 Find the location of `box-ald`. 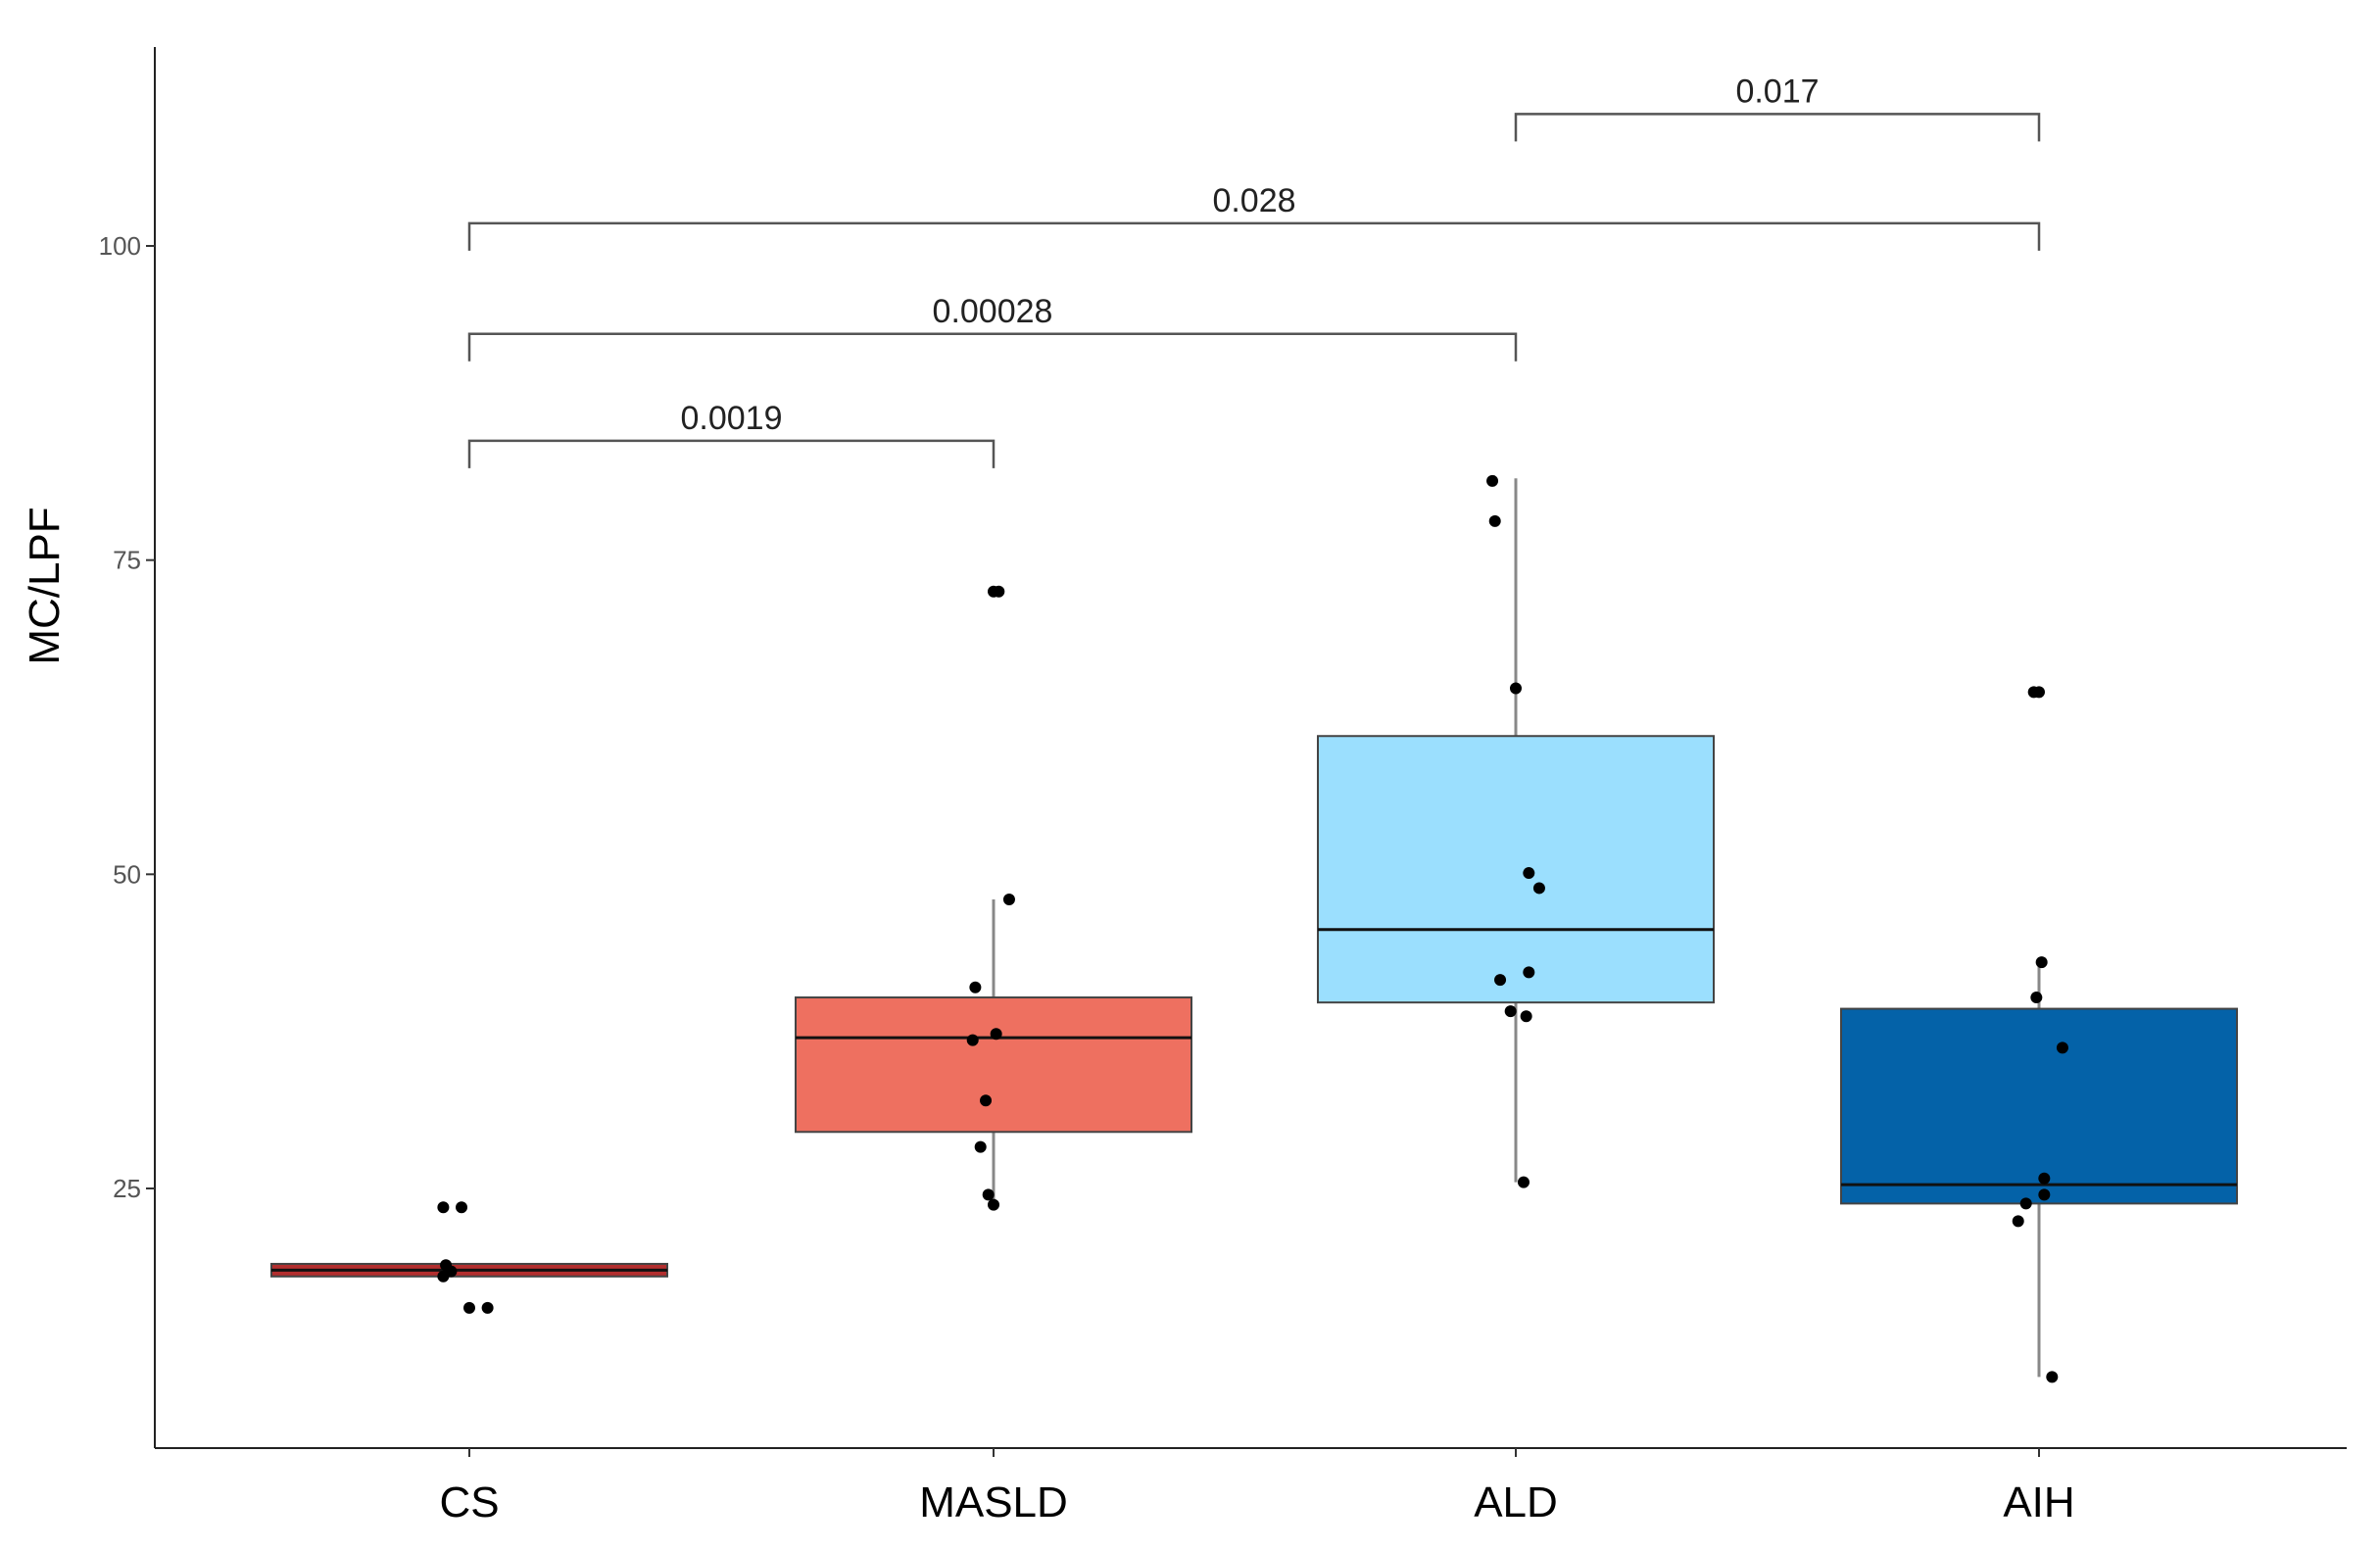

box-ald is located at coordinates (1516, 831).